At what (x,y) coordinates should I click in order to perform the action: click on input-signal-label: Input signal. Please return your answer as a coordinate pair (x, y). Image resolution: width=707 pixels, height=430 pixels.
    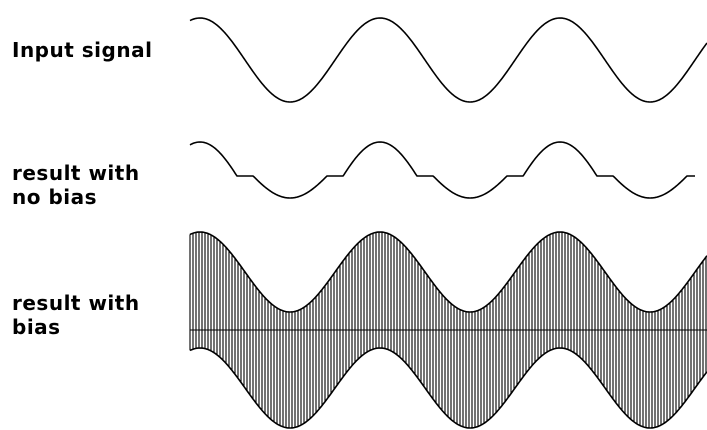
    Looking at the image, I should click on (82, 50).